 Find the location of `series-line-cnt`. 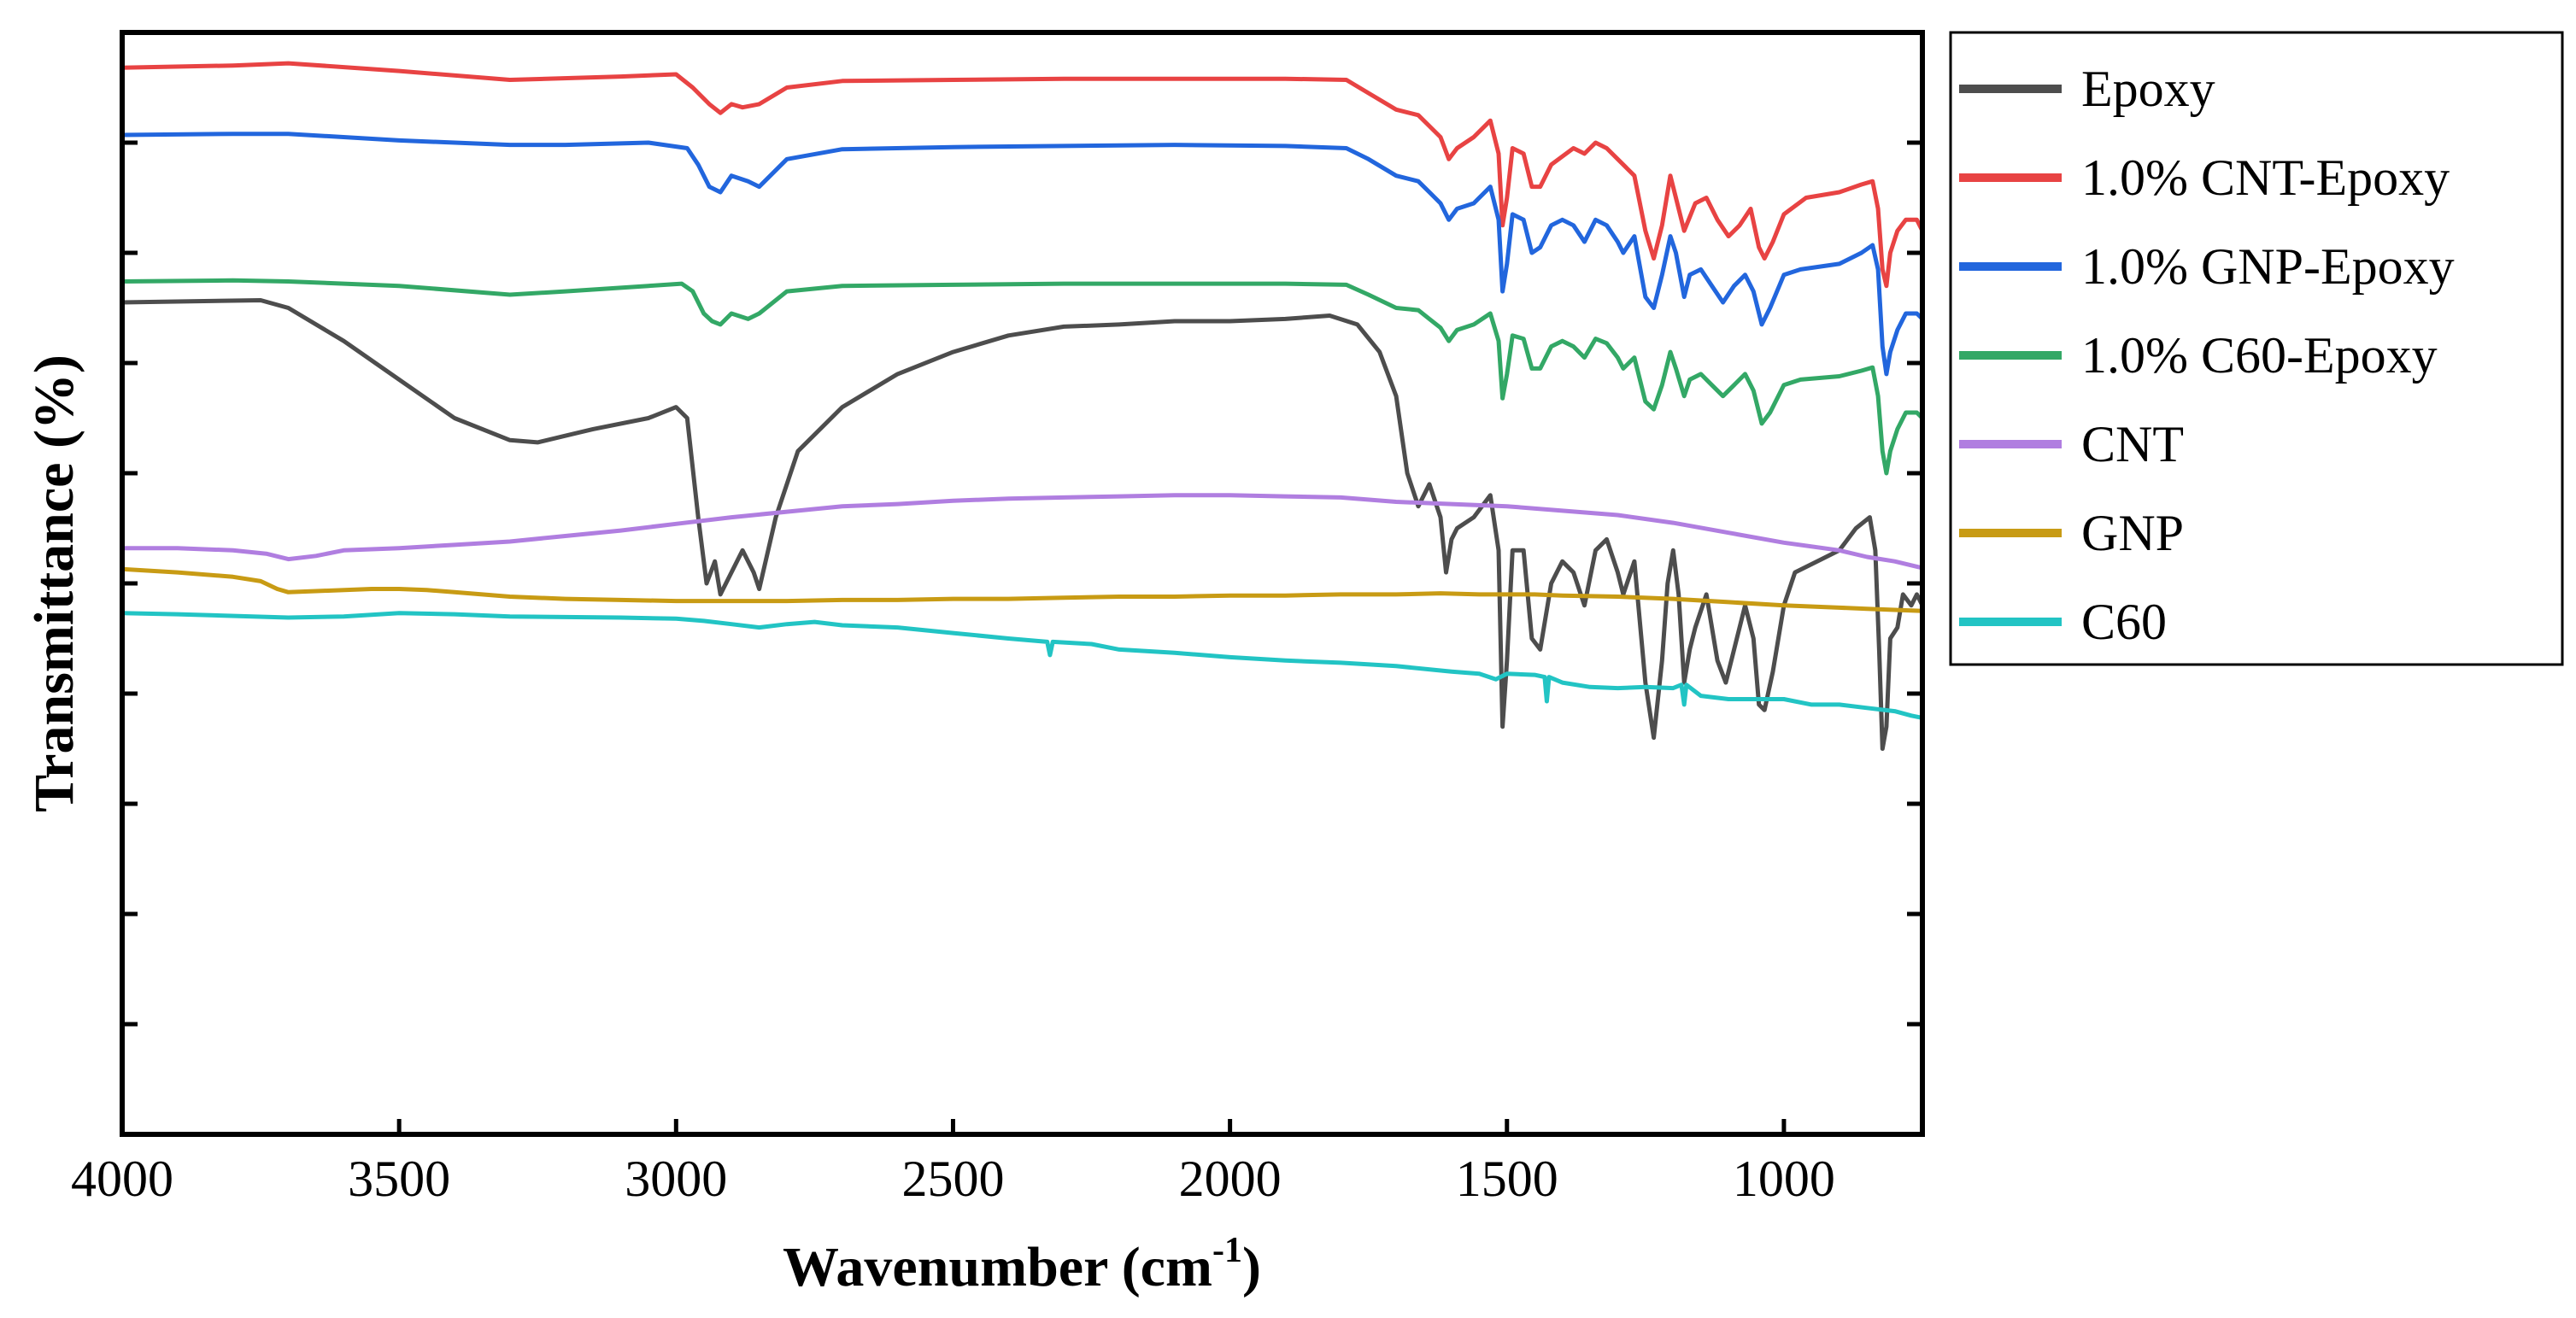

series-line-cnt is located at coordinates (1022, 532).